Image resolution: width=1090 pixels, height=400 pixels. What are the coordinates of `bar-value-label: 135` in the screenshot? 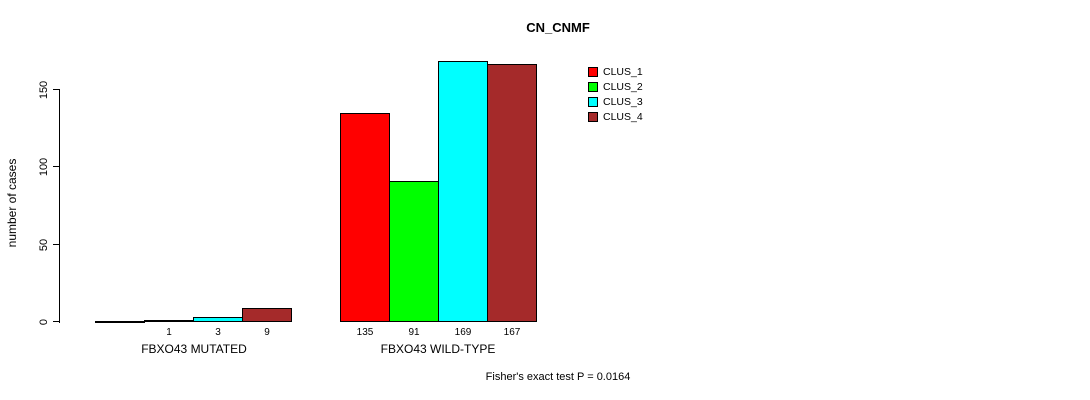 It's located at (365, 332).